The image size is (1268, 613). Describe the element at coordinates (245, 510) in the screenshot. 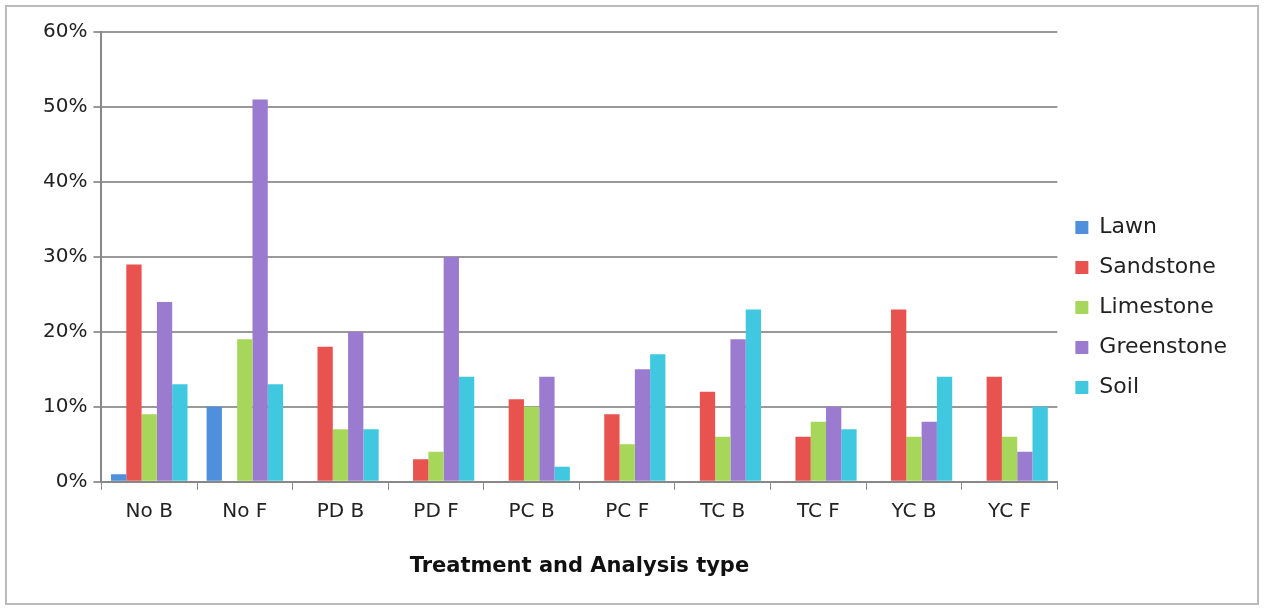

I see `x-tick-label: No F` at that location.